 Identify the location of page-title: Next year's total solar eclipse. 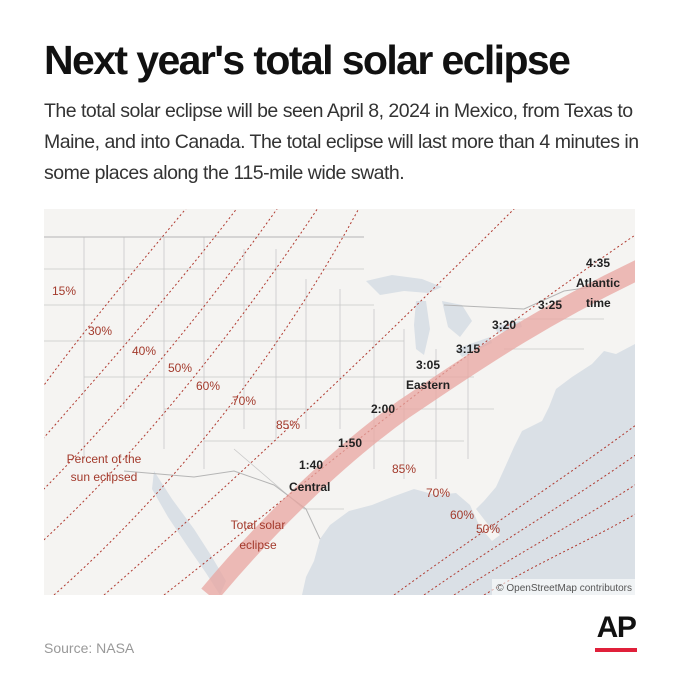
(307, 60).